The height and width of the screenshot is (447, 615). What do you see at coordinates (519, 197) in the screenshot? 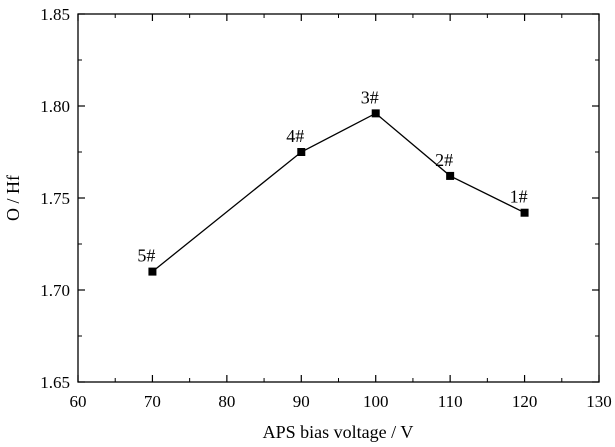
I see `data-point-label: 1#` at bounding box center [519, 197].